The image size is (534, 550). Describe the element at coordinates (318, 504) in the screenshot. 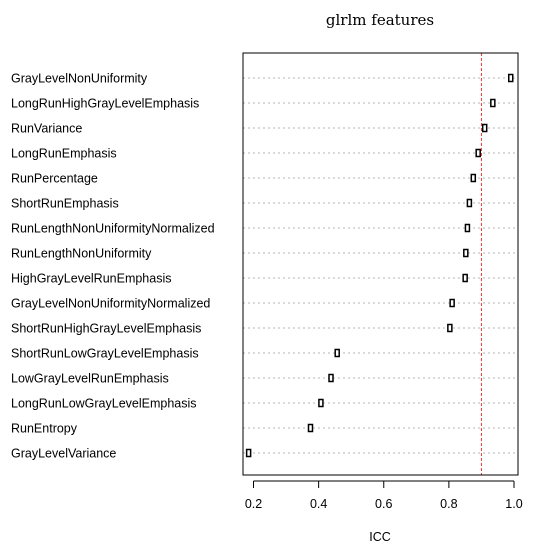

I see `x-tick-label: 0.4` at that location.